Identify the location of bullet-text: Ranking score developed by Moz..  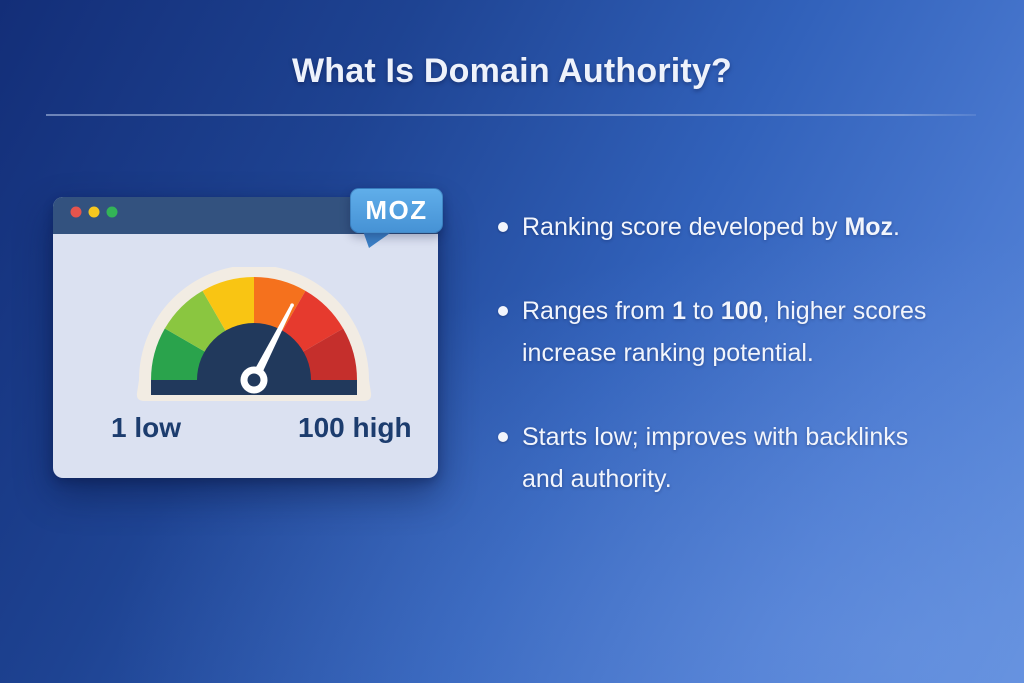
(711, 227).